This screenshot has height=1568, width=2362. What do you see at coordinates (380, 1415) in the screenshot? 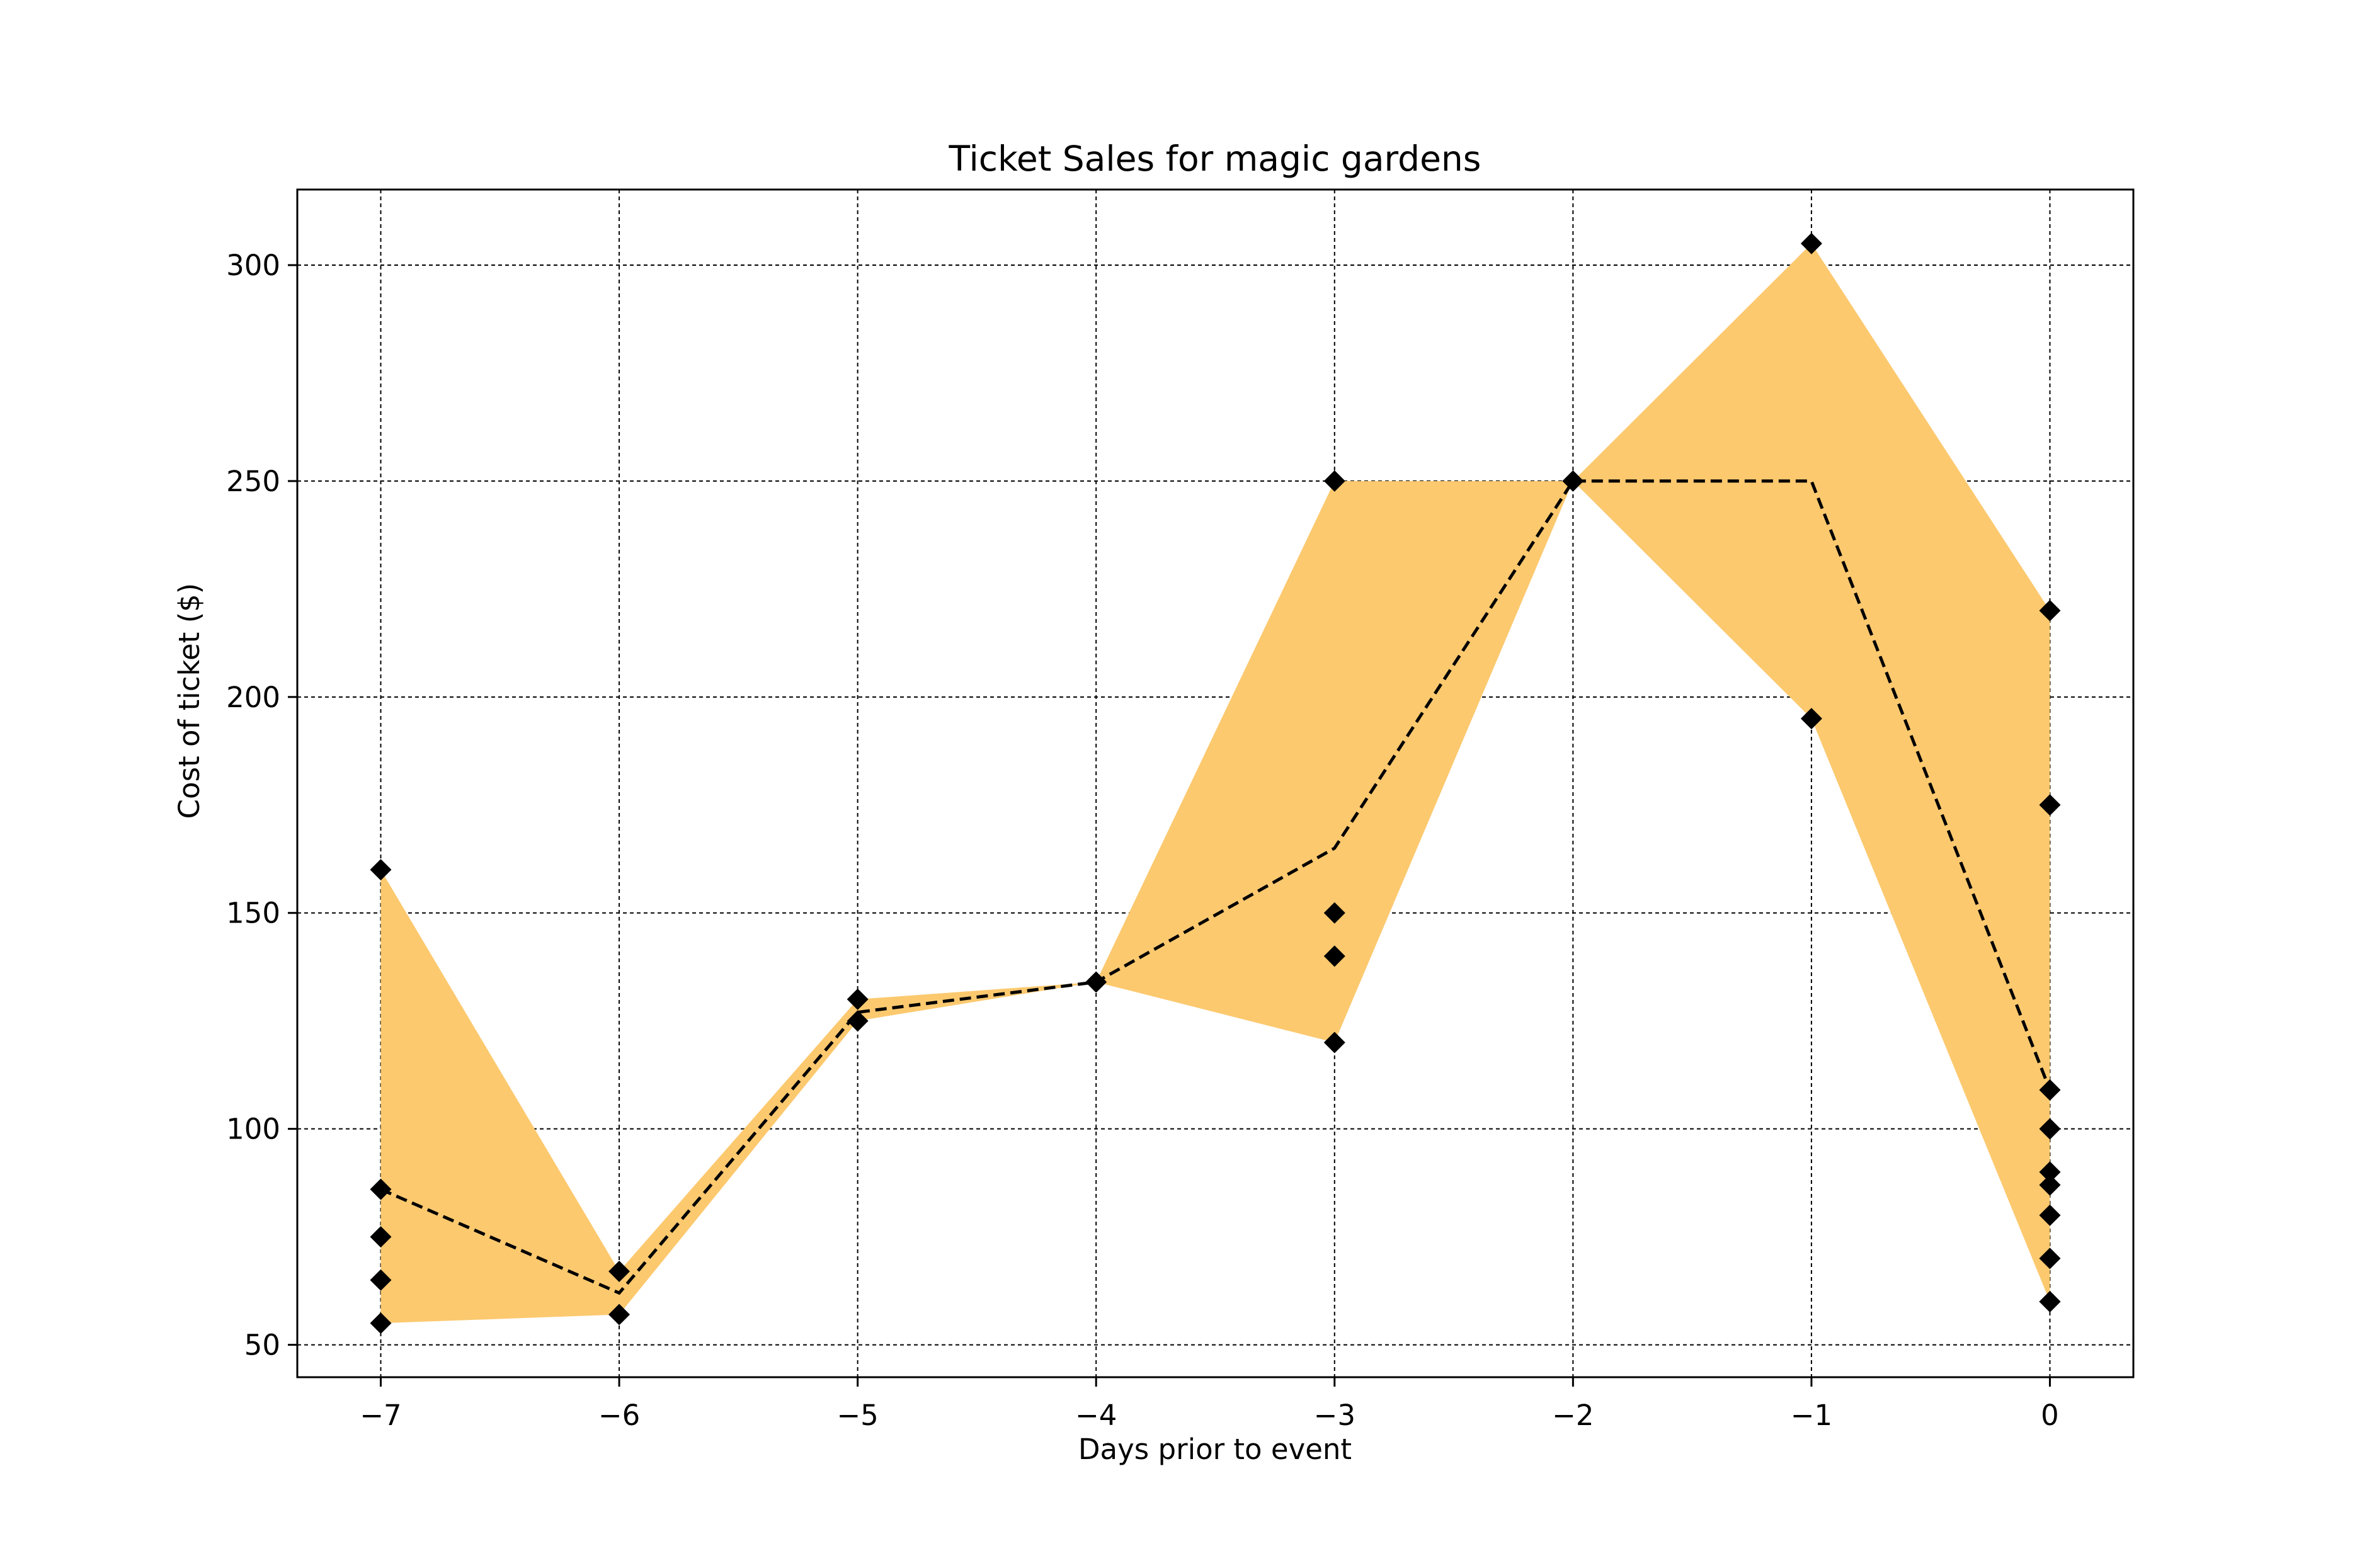
I see `x-tick-label-0: −7` at bounding box center [380, 1415].